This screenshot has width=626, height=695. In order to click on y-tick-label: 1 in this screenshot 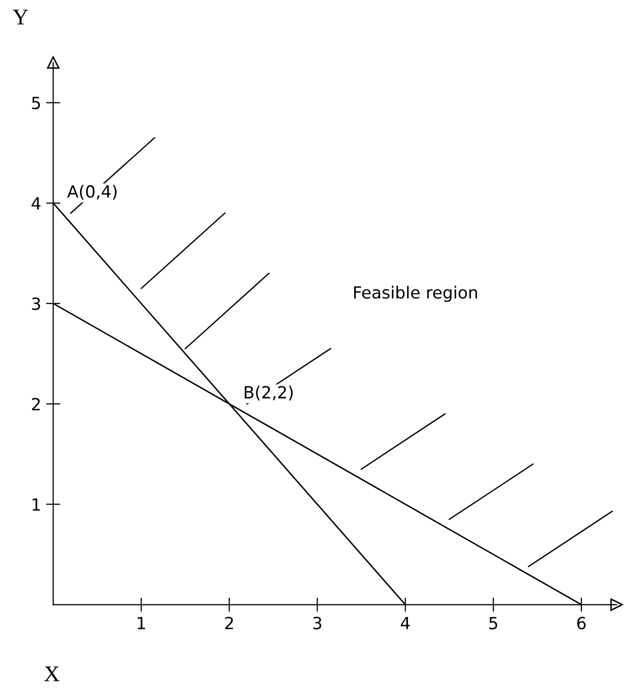, I will do `click(36, 504)`.